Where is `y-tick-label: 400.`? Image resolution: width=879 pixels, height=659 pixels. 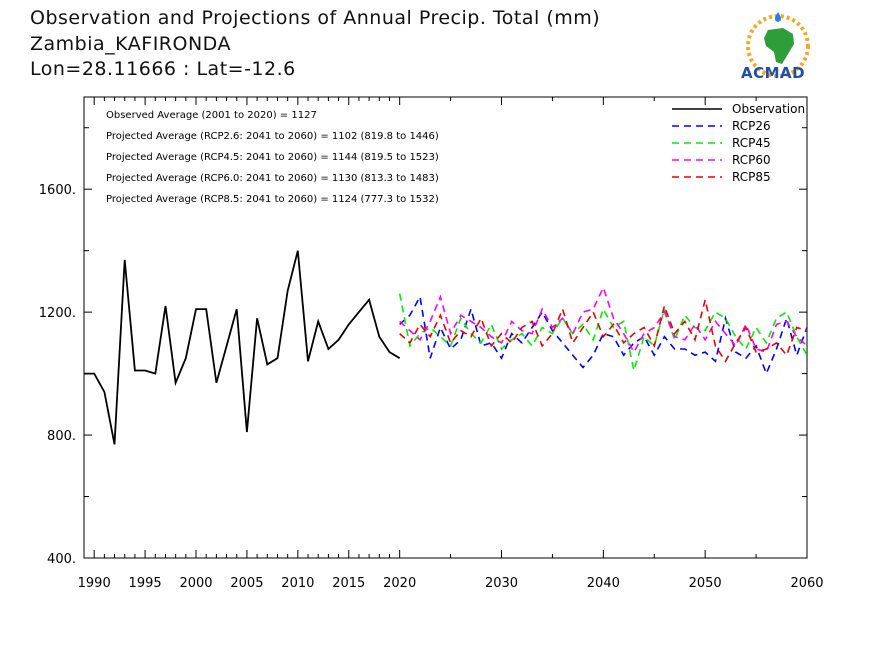 y-tick-label: 400. is located at coordinates (61, 559).